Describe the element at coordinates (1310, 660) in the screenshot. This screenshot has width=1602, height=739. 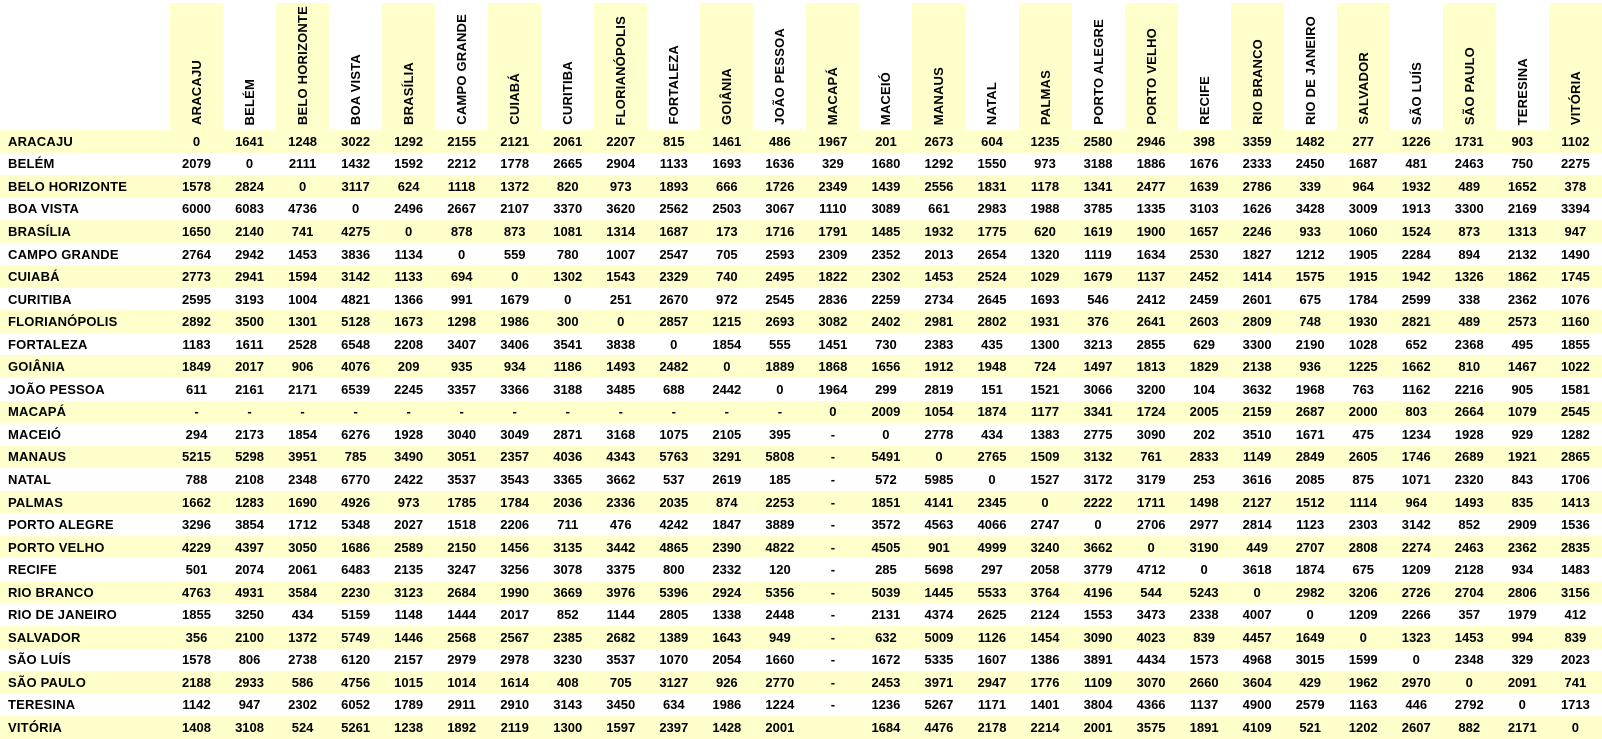
I see `distance-cell: 3015` at that location.